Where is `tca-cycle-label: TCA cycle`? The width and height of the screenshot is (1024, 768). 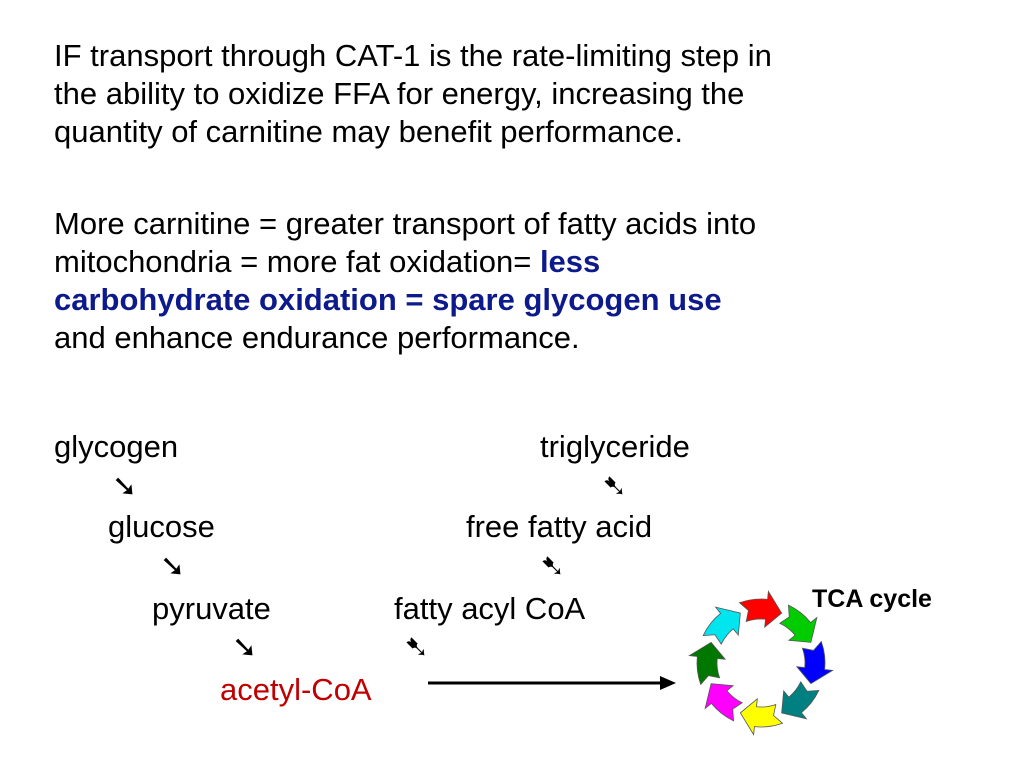
tca-cycle-label: TCA cycle is located at coordinates (872, 599).